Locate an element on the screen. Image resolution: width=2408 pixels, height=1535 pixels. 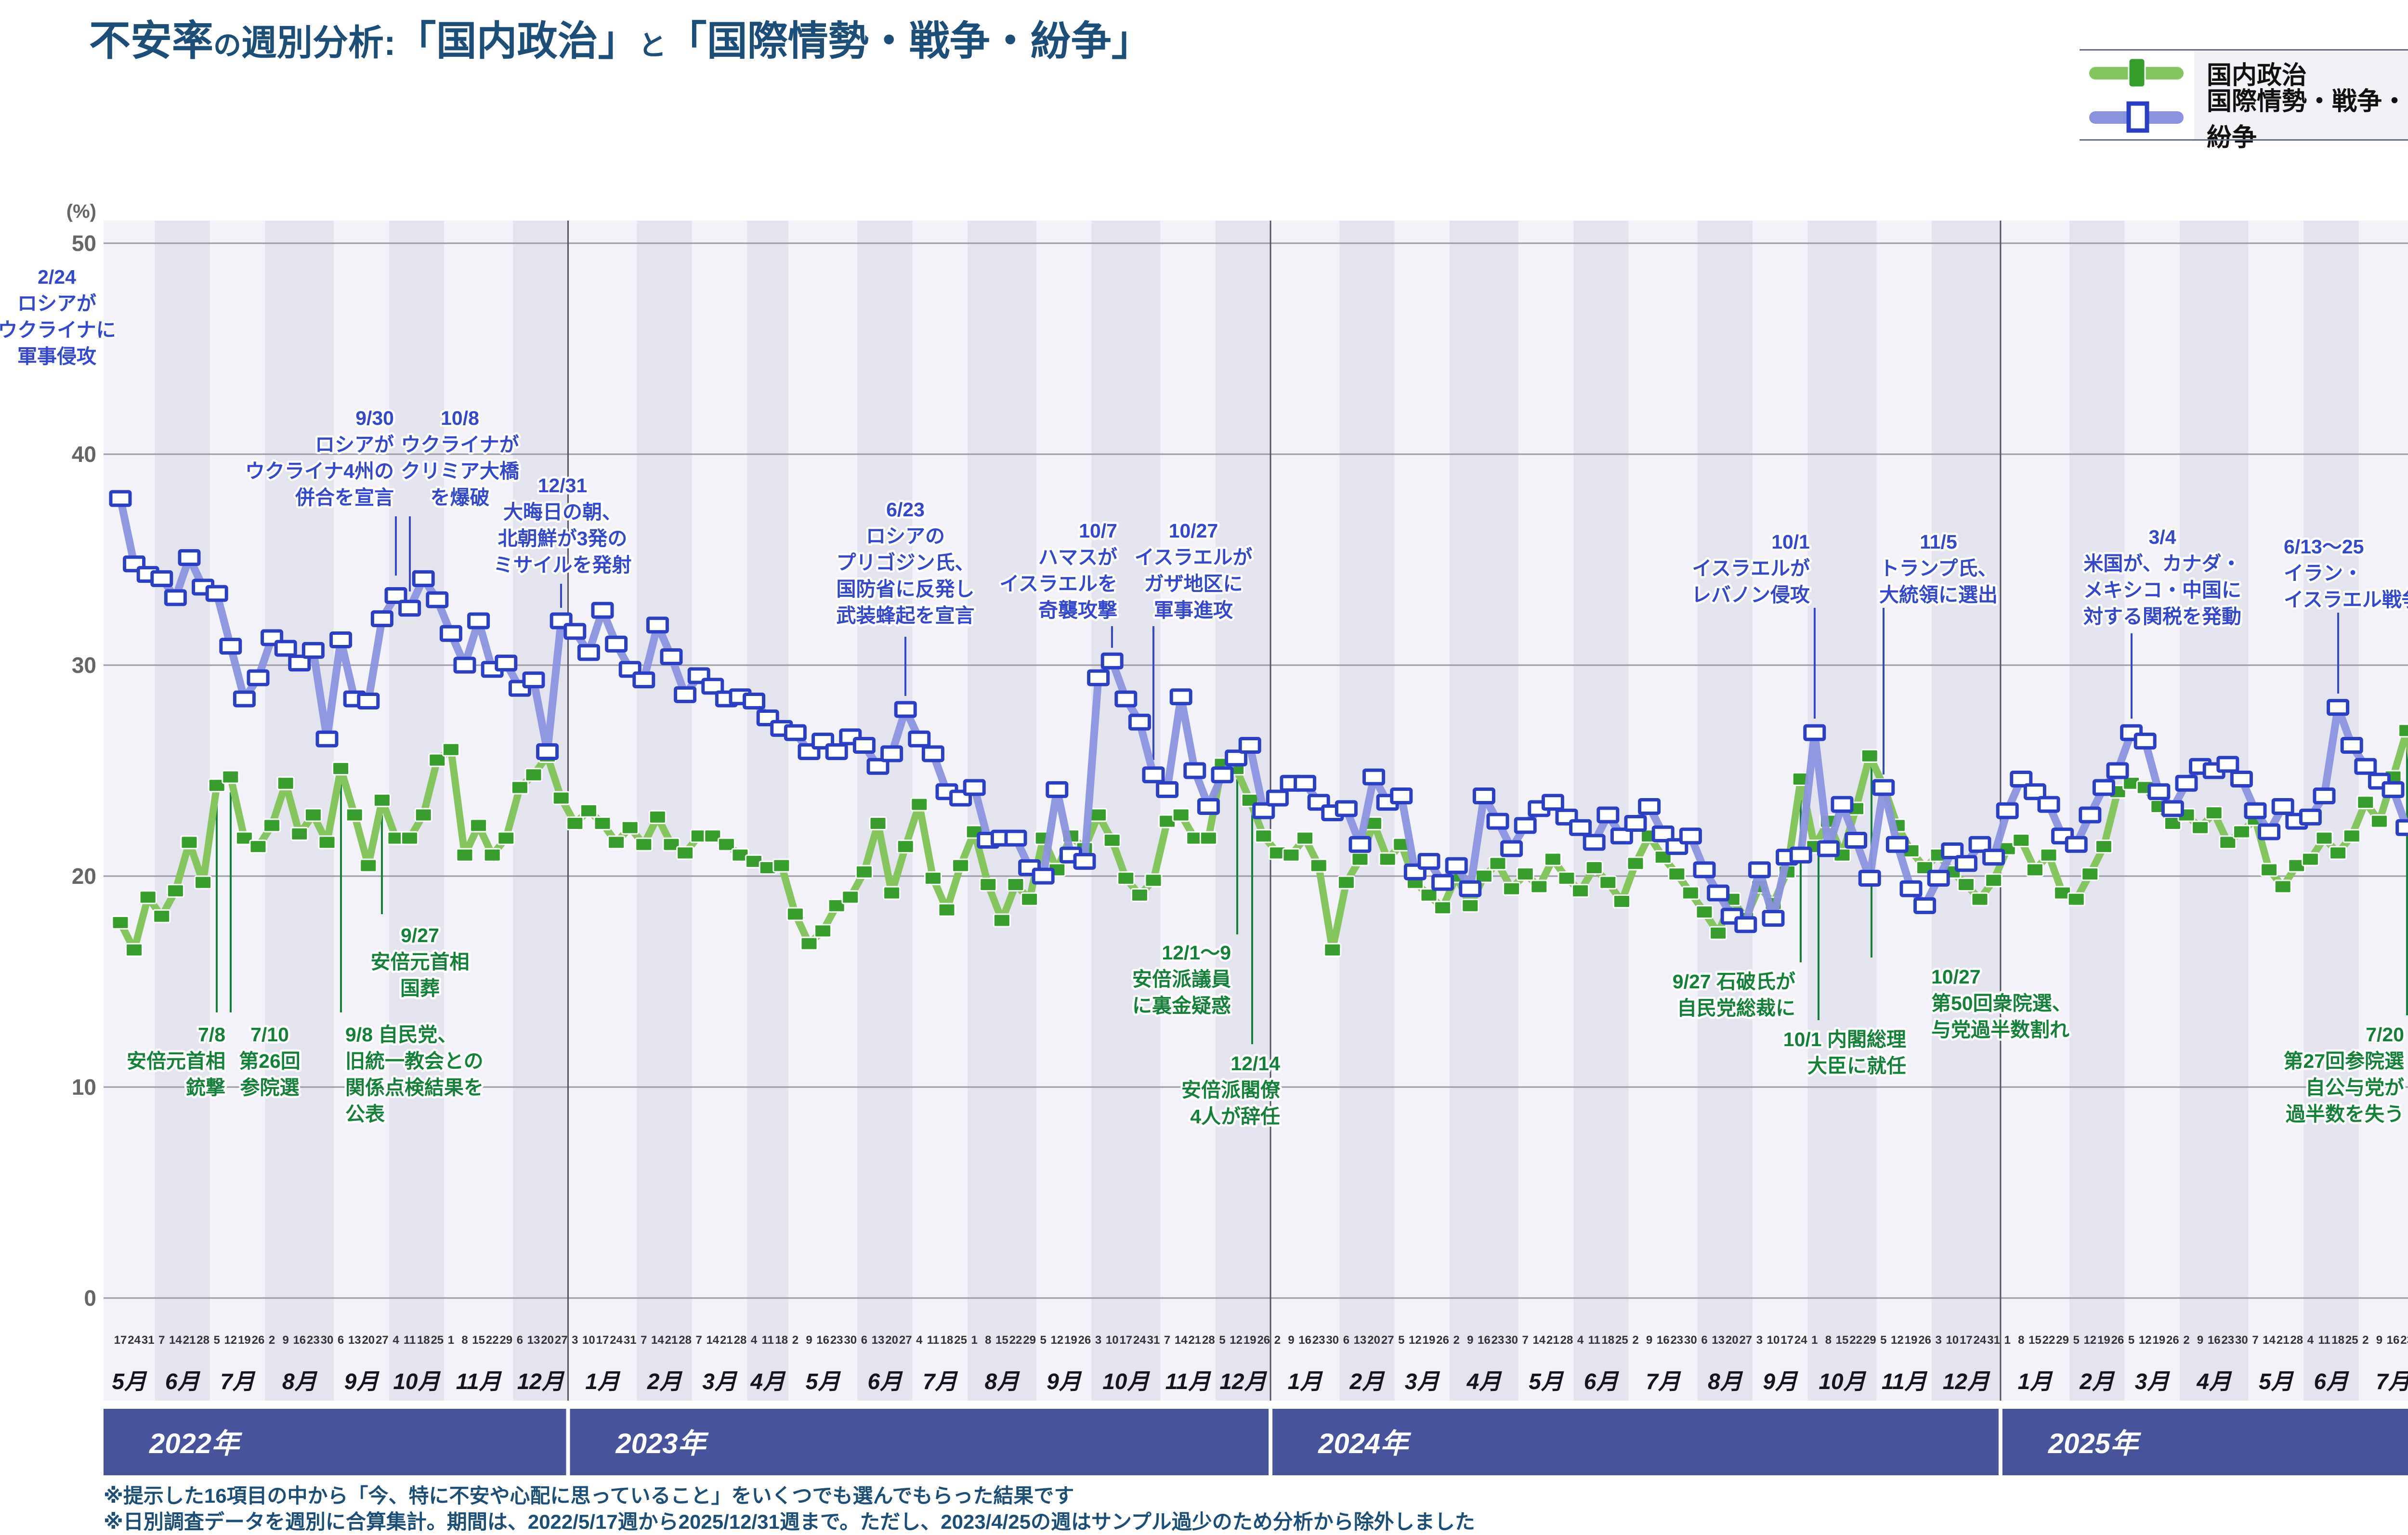
week-tick-label: 28 is located at coordinates (2296, 1340).